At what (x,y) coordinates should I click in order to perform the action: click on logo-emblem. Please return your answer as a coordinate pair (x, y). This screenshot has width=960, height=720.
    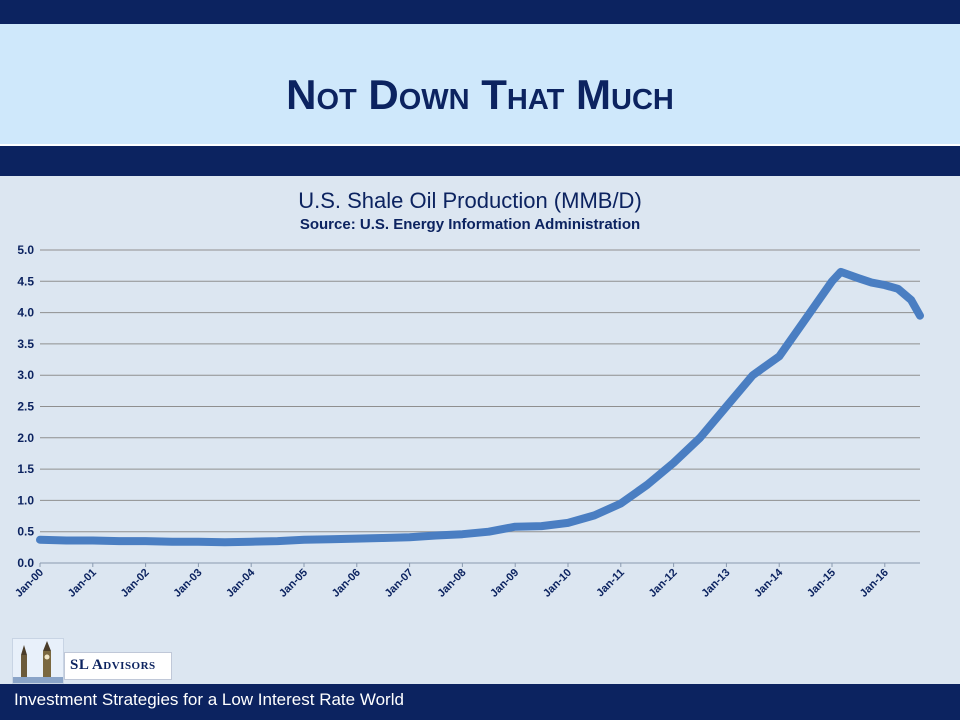
    Looking at the image, I should click on (38, 661).